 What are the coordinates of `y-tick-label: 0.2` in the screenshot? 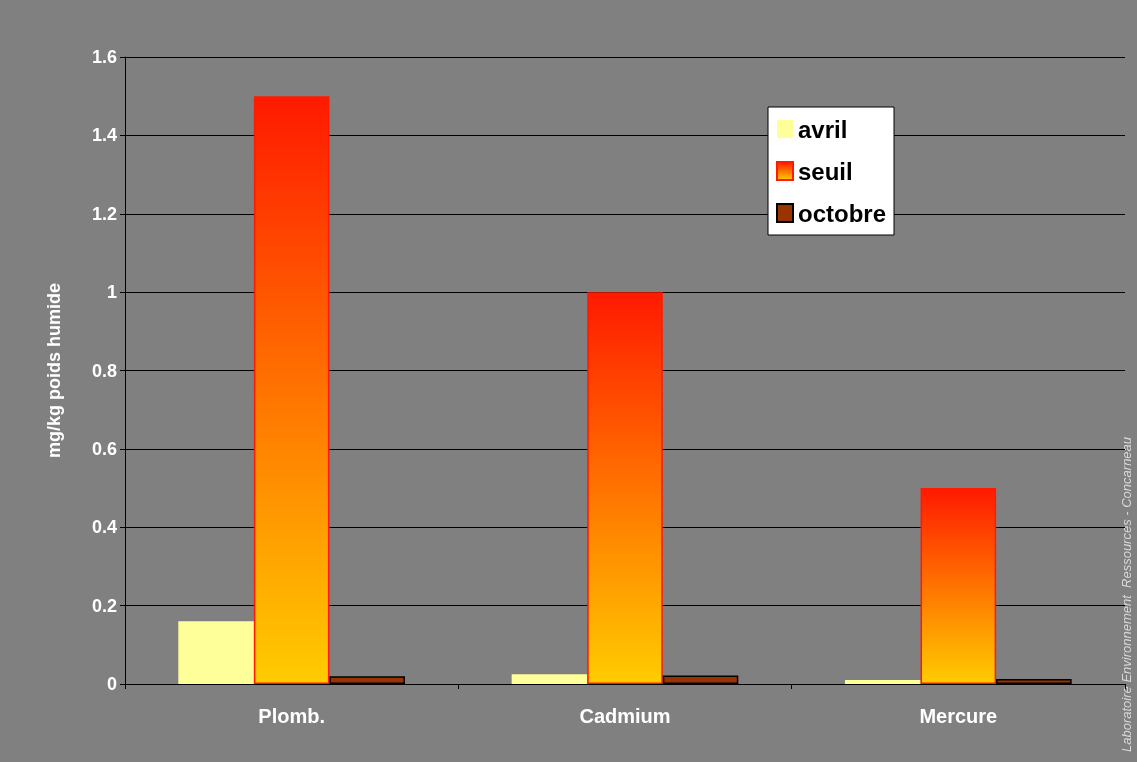 It's located at (104, 605).